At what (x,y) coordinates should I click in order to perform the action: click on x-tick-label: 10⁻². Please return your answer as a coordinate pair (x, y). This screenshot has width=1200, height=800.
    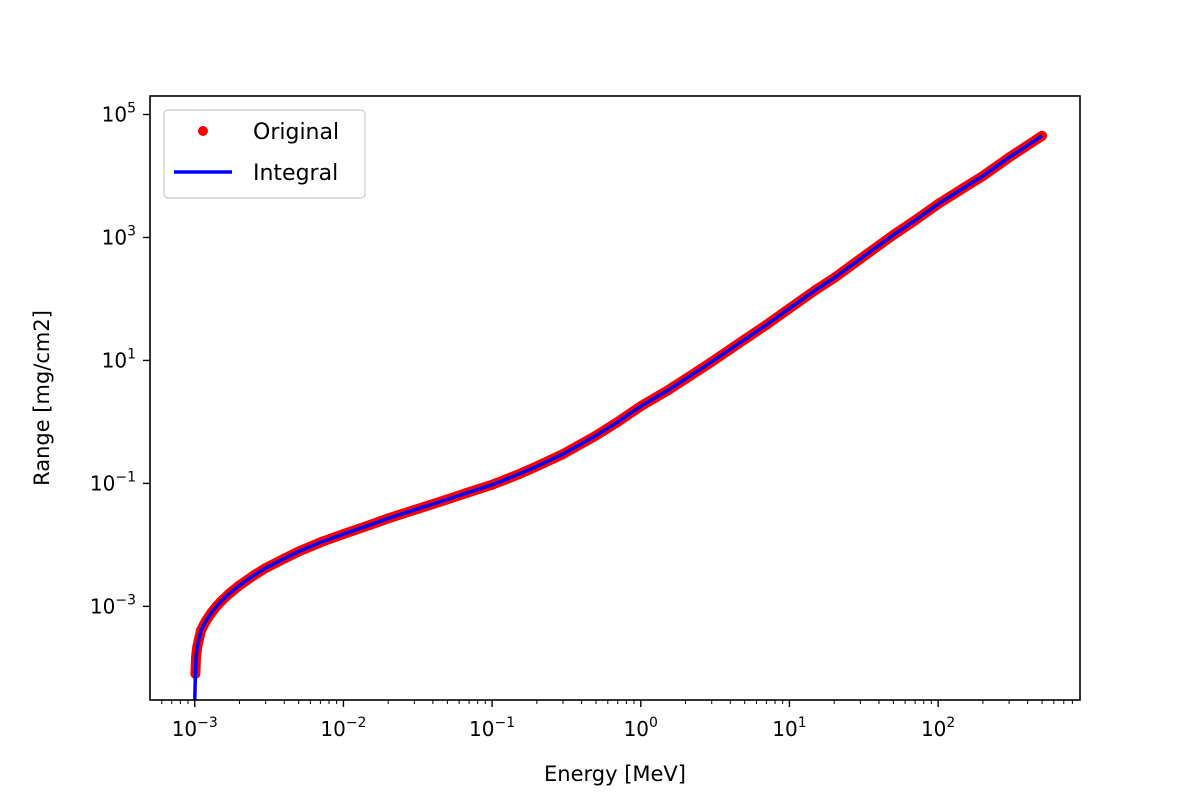
    Looking at the image, I should click on (343, 728).